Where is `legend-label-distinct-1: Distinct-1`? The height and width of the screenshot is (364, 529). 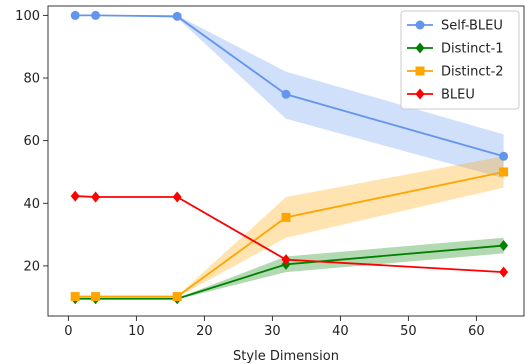
legend-label-distinct-1: Distinct-1 is located at coordinates (472, 49).